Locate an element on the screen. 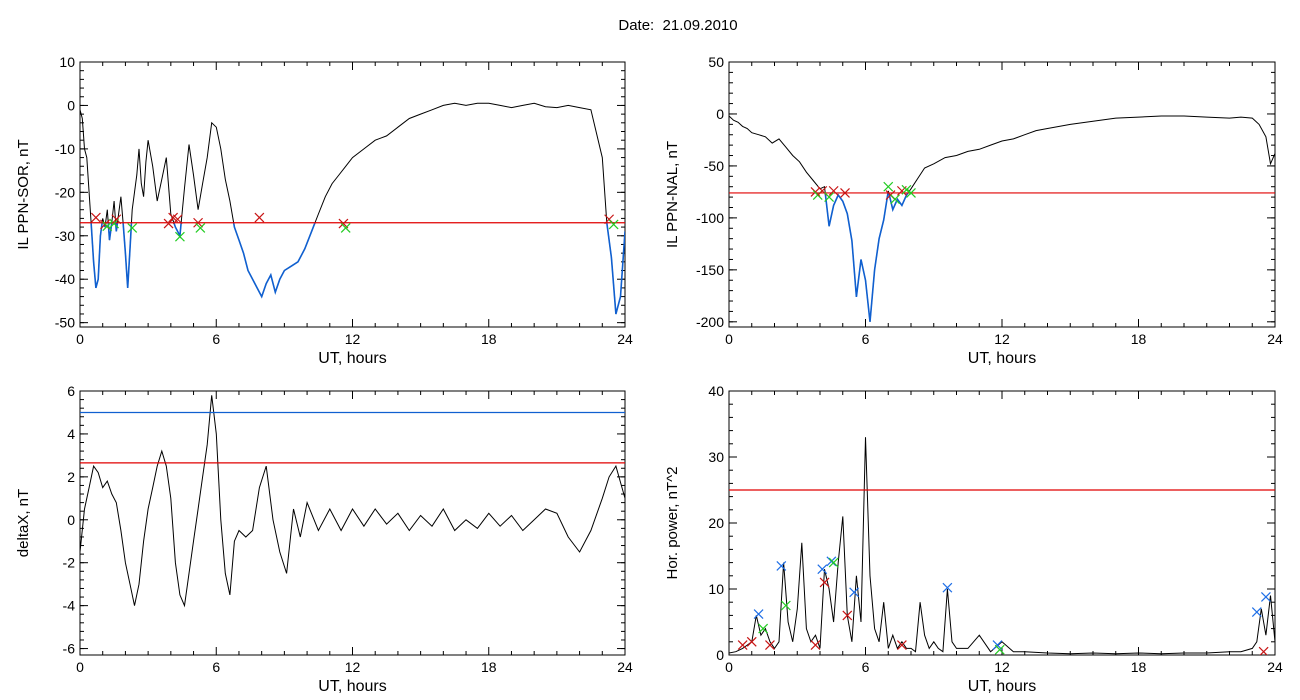 This screenshot has height=700, width=1300. y-tick-label: -100 is located at coordinates (710, 218).